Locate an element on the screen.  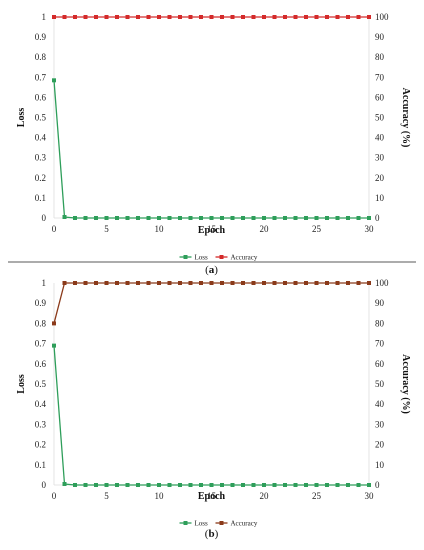
y2-tick-label: 70 is located at coordinates (380, 77).